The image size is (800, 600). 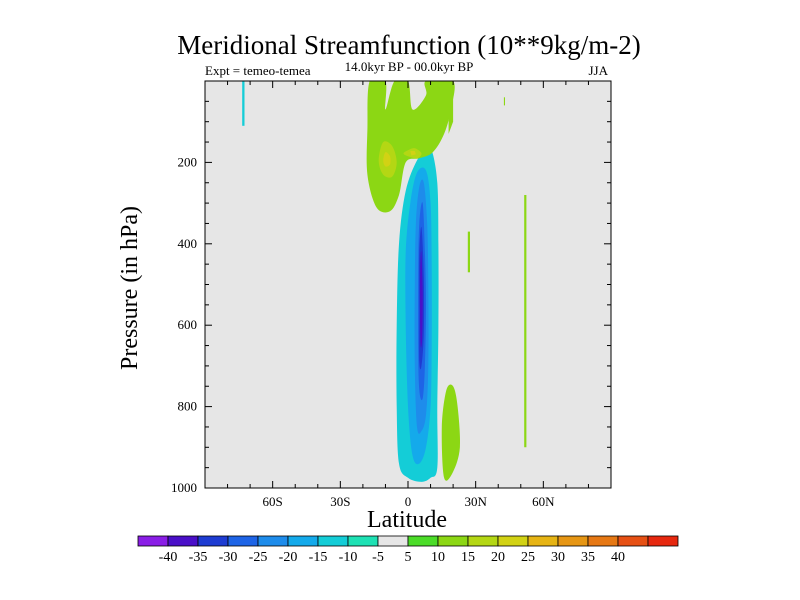 I want to click on upper-strip-20n, so click(x=451, y=107).